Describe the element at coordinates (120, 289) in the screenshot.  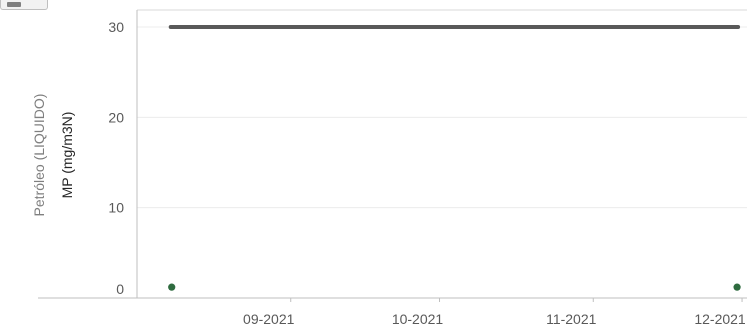
I see `y-tick-label: 0` at that location.